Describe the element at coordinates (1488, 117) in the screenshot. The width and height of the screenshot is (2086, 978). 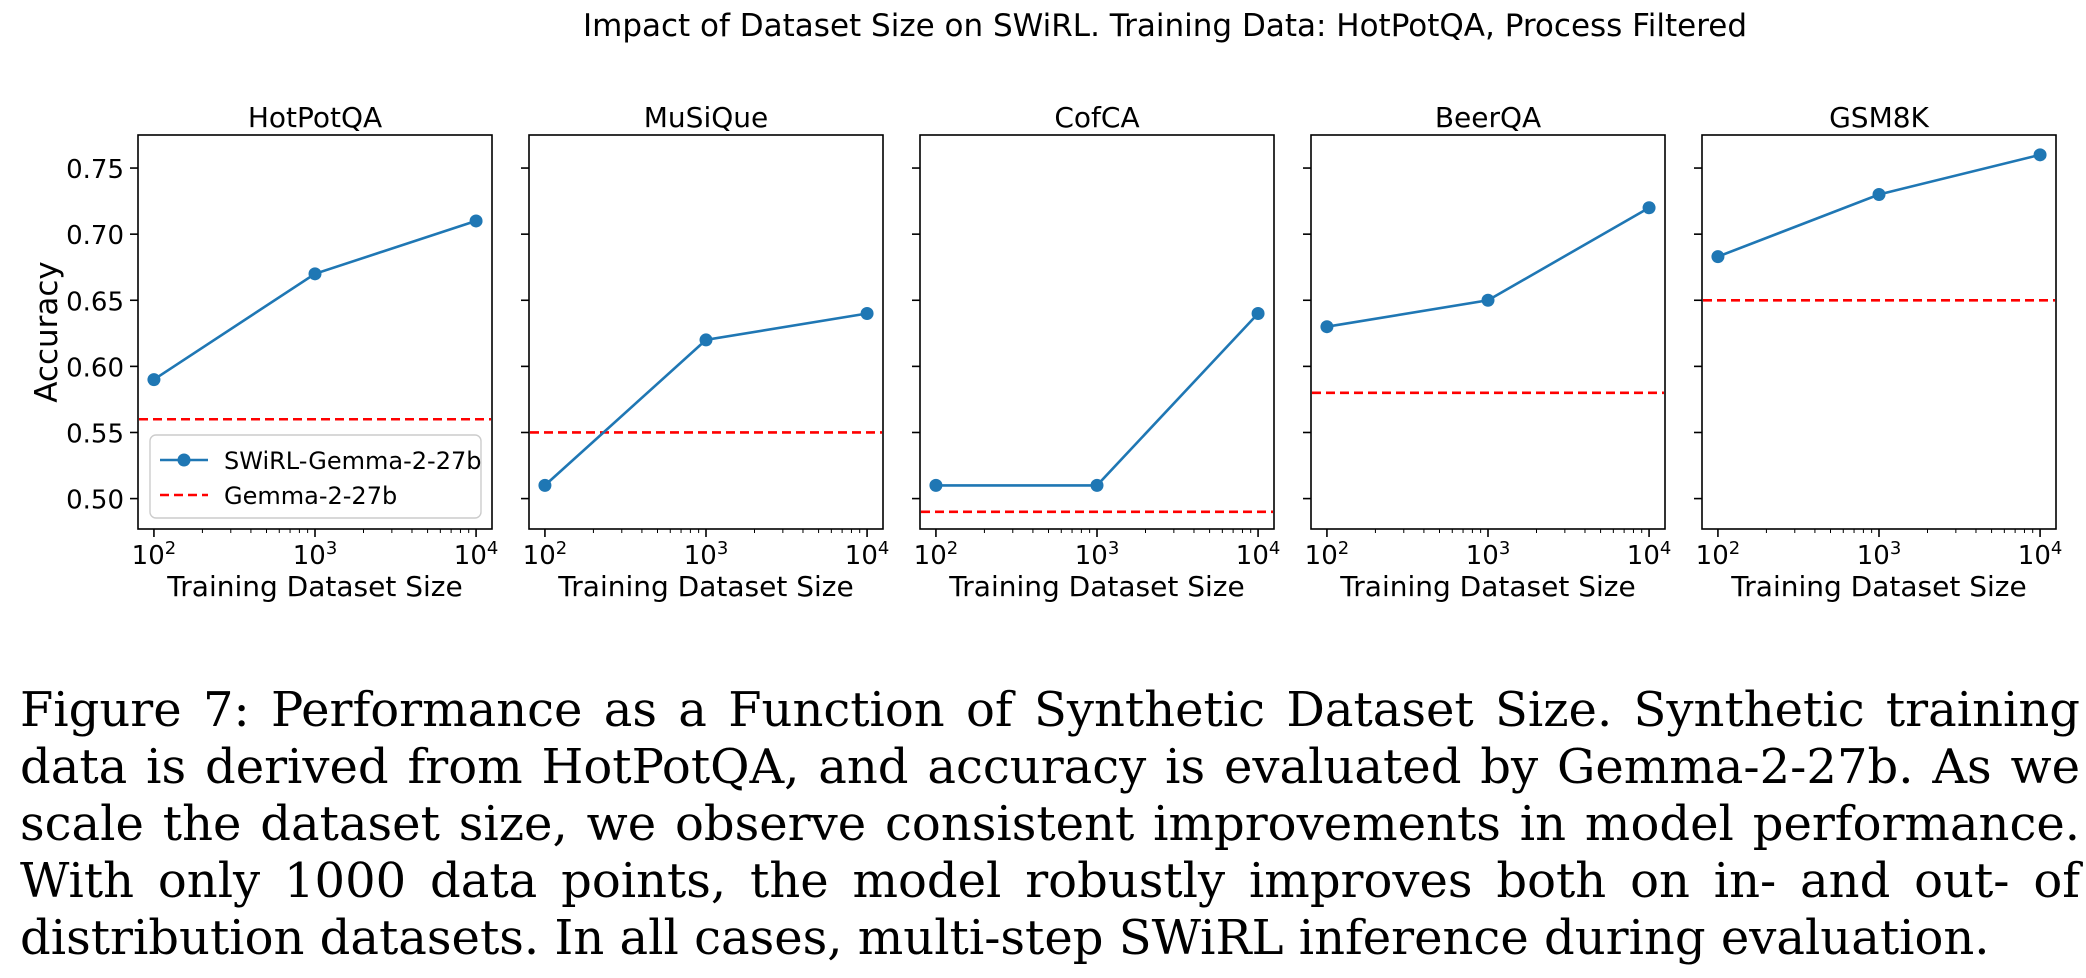
I see `panel-title: BeerQA` at that location.